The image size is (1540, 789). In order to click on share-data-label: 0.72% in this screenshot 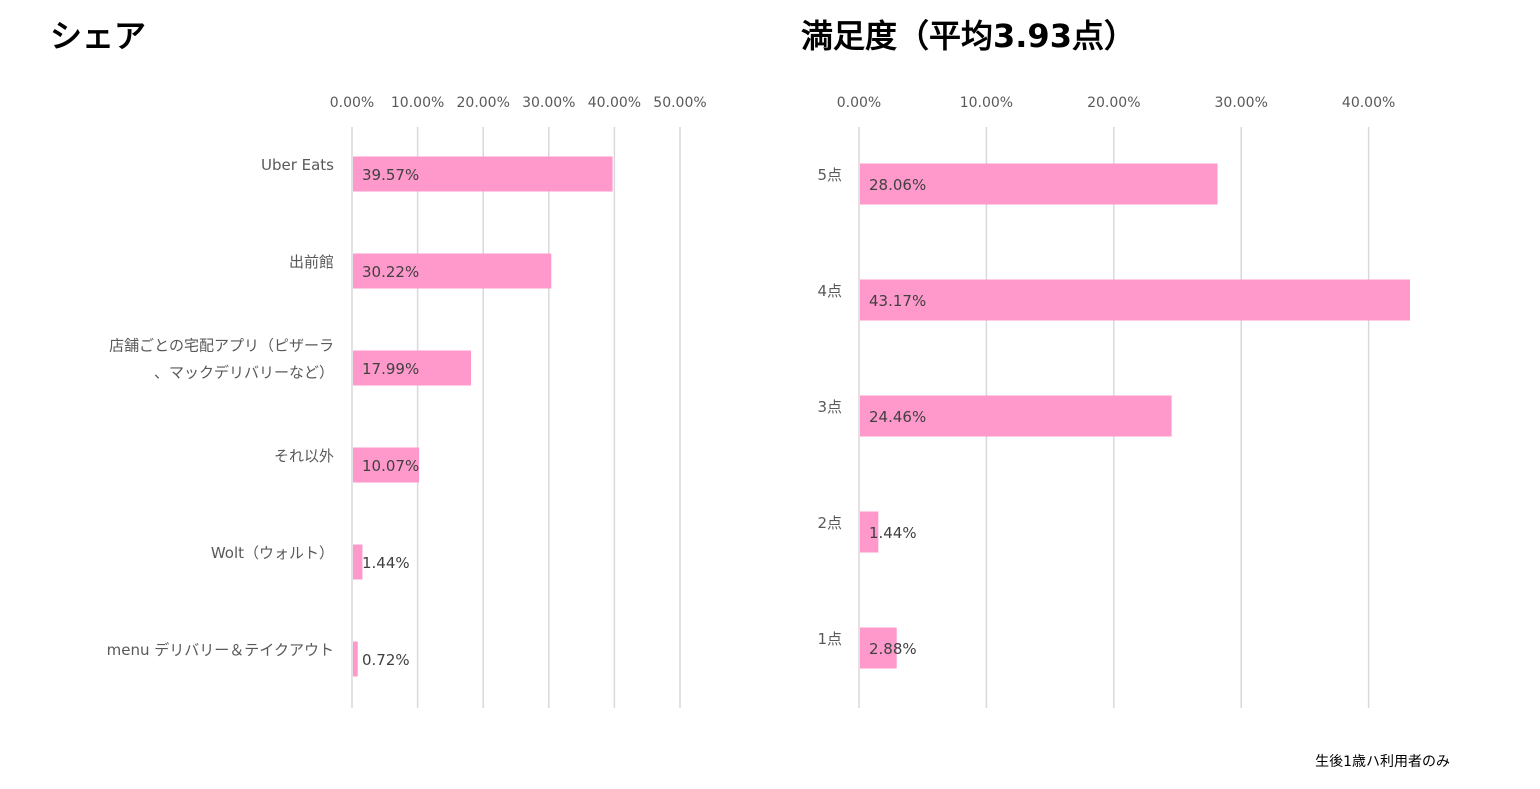, I will do `click(386, 660)`.